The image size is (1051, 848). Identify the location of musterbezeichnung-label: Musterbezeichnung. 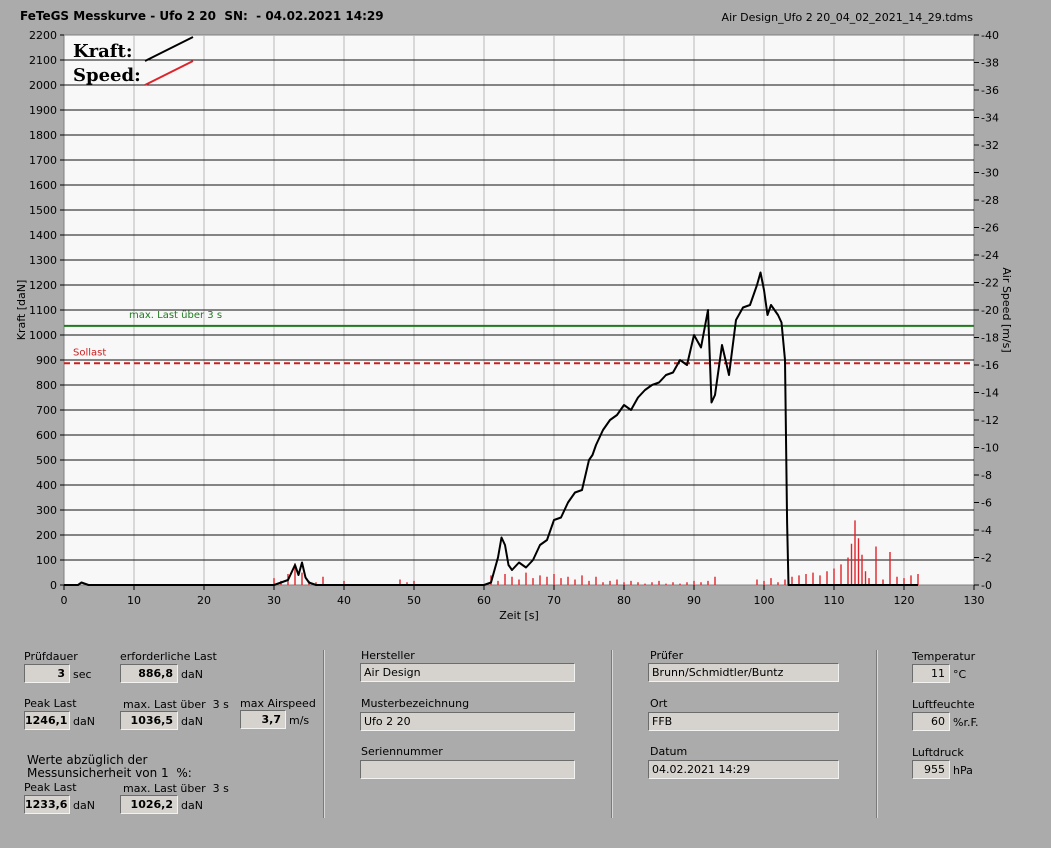
(415, 703).